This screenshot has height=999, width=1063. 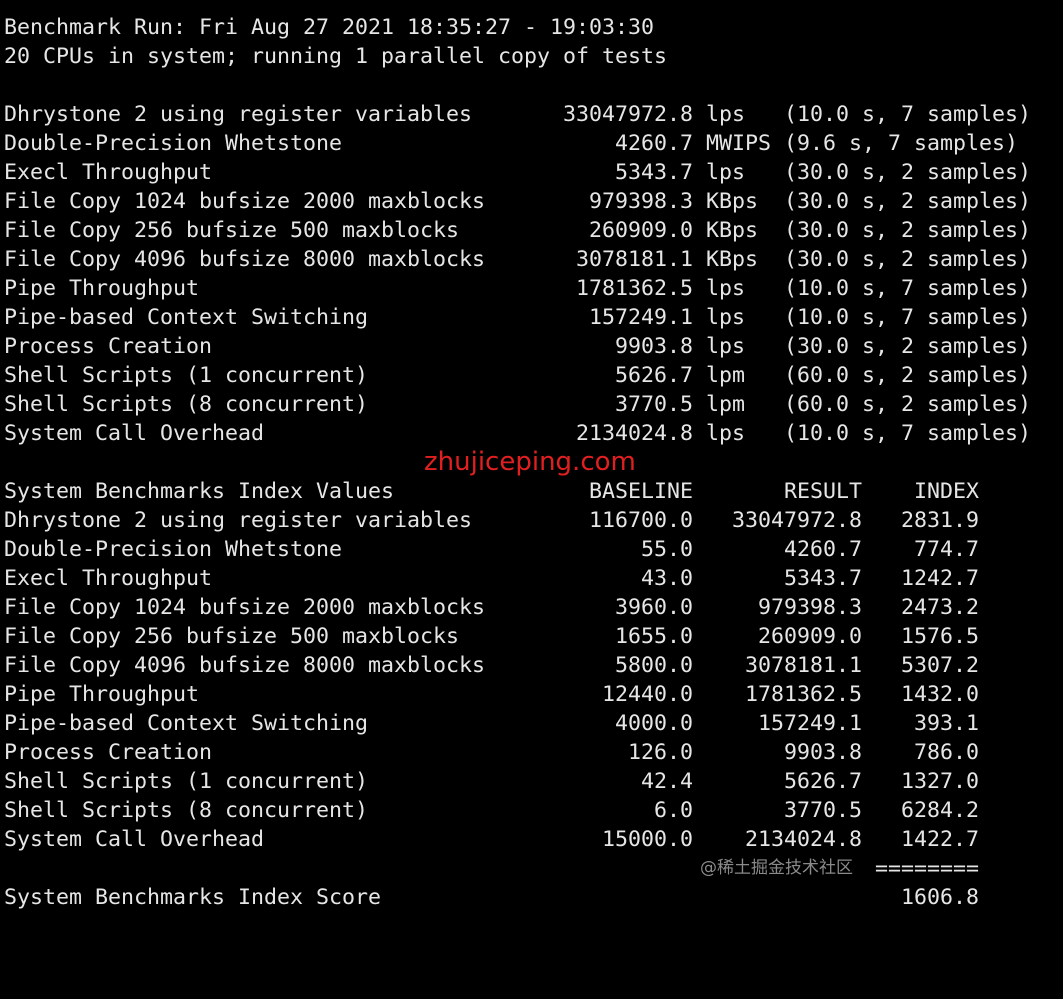 I want to click on index-name: Shell Scripts (1 concurrent), so click(x=186, y=781).